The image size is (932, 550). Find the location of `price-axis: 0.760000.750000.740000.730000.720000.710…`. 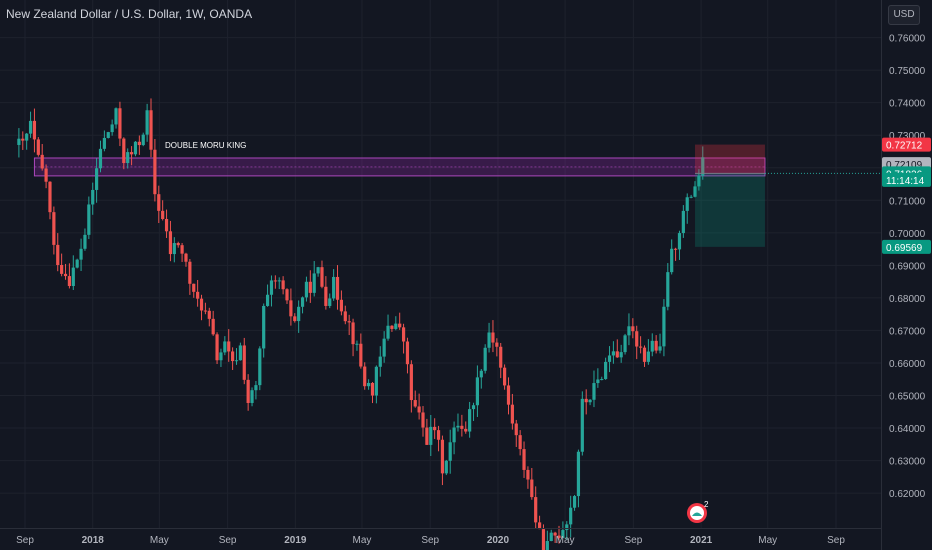

price-axis: 0.760000.750000.740000.730000.720000.710… is located at coordinates (907, 267).